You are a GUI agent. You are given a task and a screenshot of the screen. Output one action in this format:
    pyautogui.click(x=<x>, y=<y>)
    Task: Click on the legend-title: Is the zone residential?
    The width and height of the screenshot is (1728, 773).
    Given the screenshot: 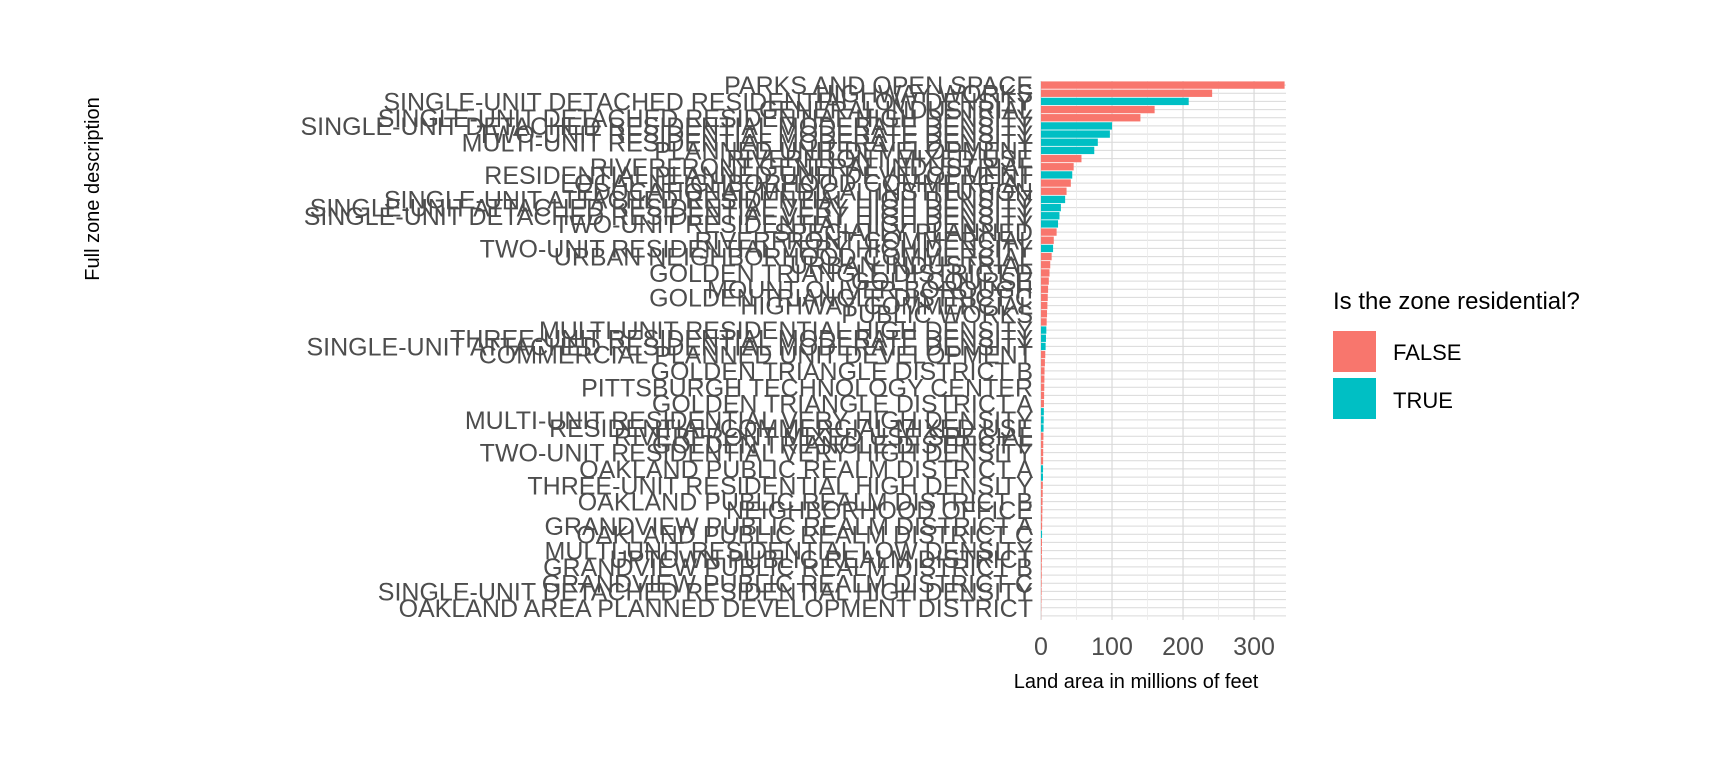 What is the action you would take?
    pyautogui.click(x=1456, y=301)
    